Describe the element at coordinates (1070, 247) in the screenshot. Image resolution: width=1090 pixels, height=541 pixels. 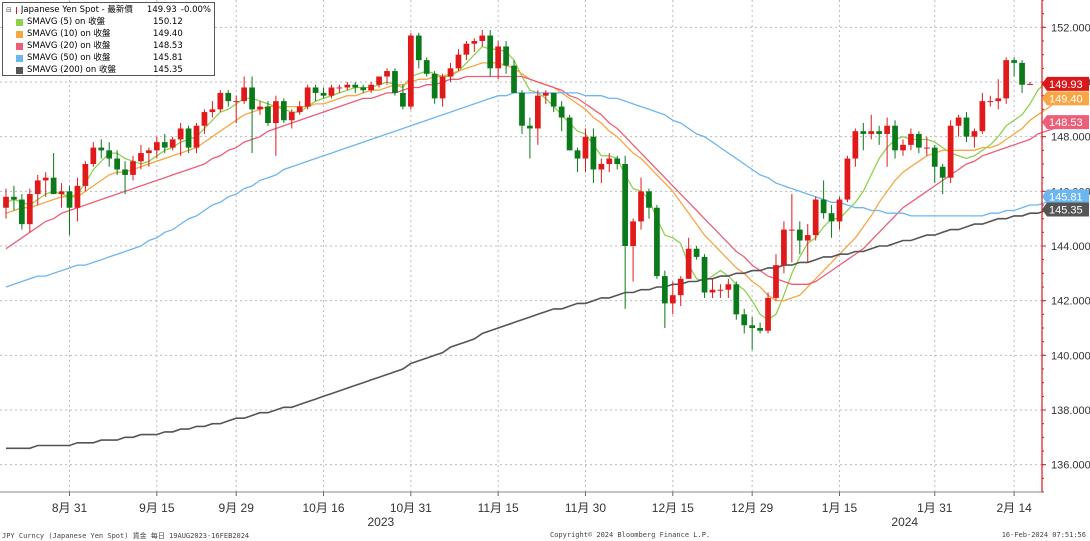
I see `y-tick-label: 144.000` at that location.